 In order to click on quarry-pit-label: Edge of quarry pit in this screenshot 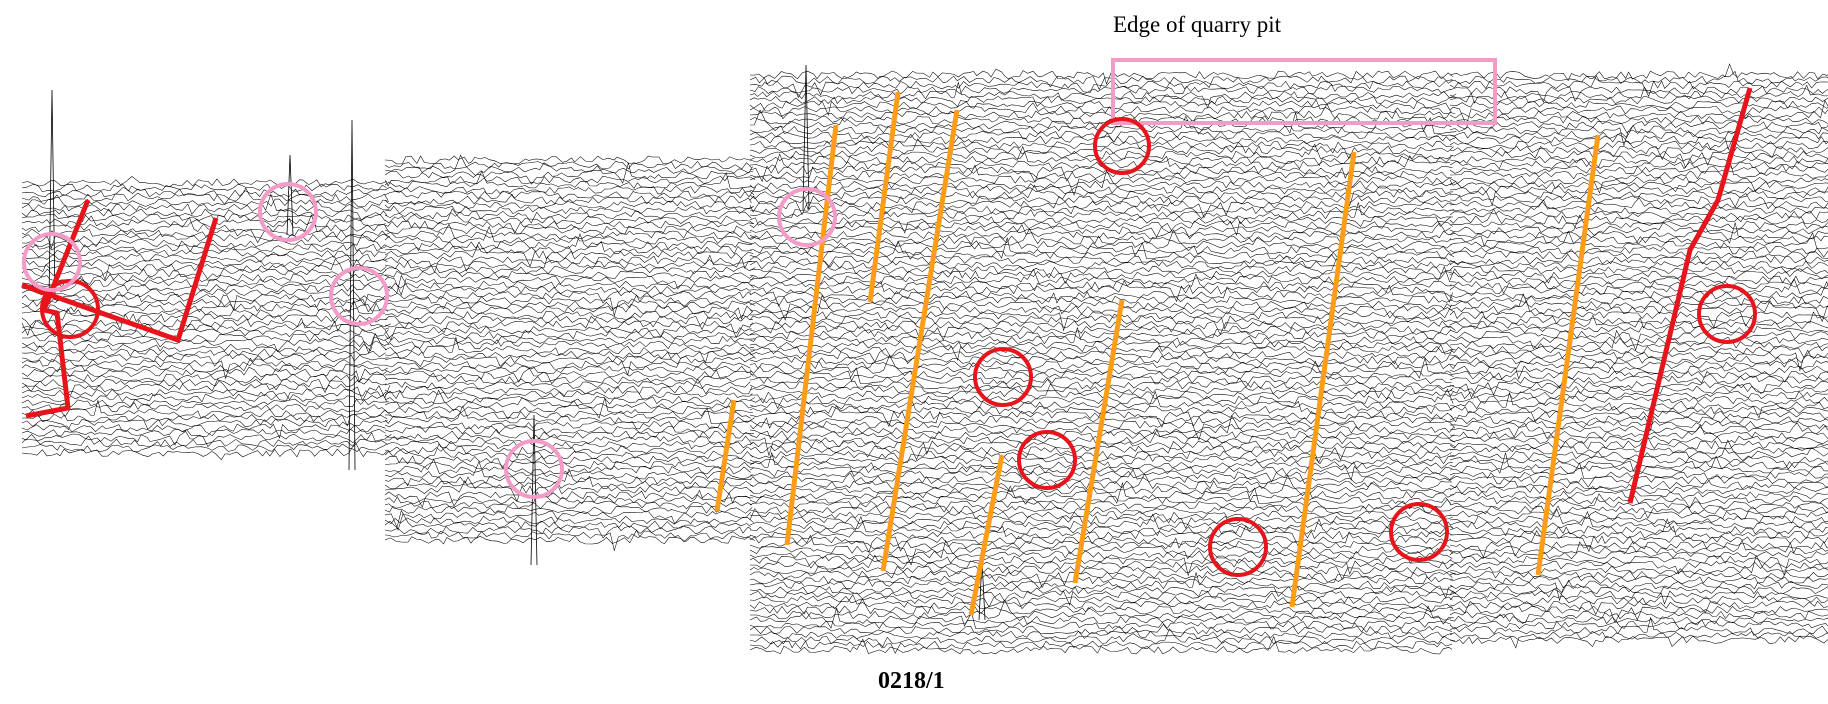, I will do `click(1197, 24)`.